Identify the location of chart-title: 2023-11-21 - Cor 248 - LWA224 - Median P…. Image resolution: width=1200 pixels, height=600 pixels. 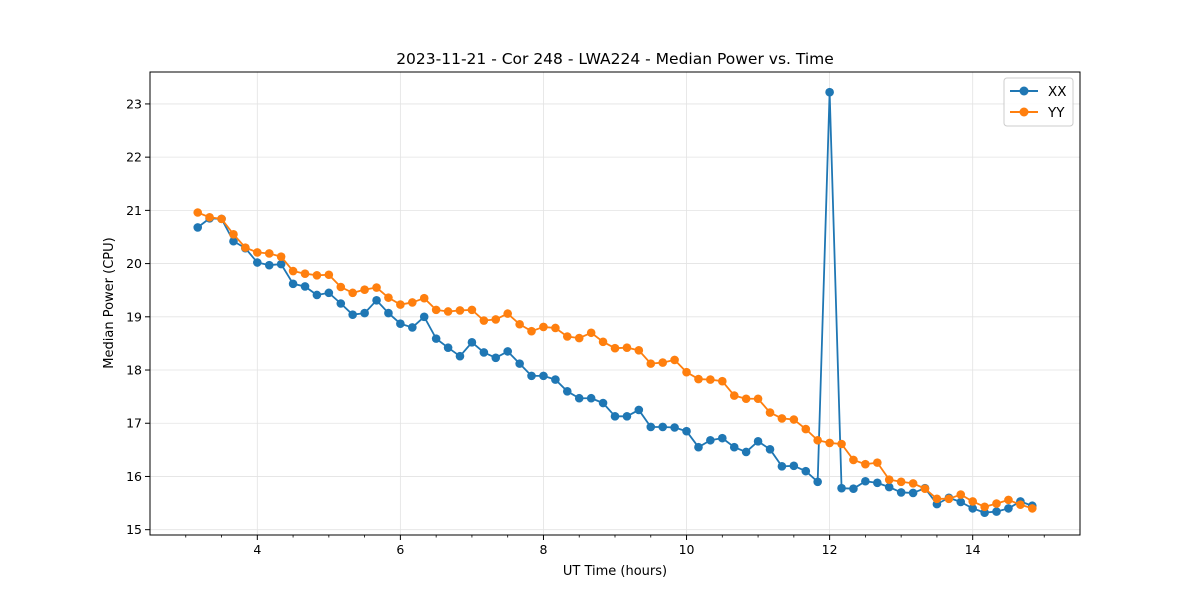
(615, 59).